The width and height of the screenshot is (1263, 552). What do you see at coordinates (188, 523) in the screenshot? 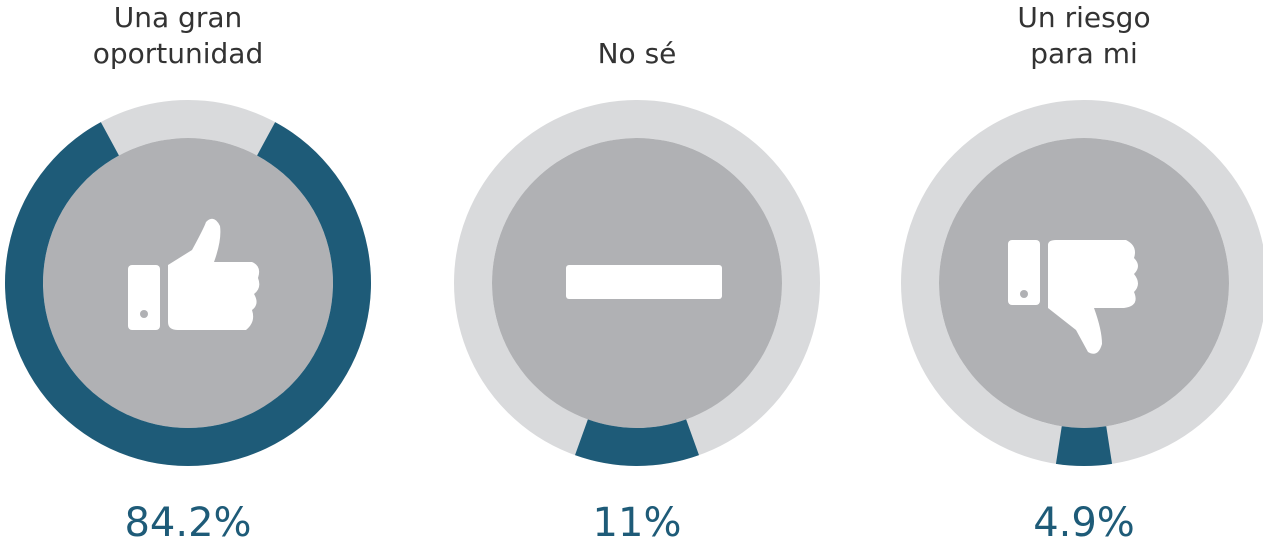
I see `value-label: 84.2%` at bounding box center [188, 523].